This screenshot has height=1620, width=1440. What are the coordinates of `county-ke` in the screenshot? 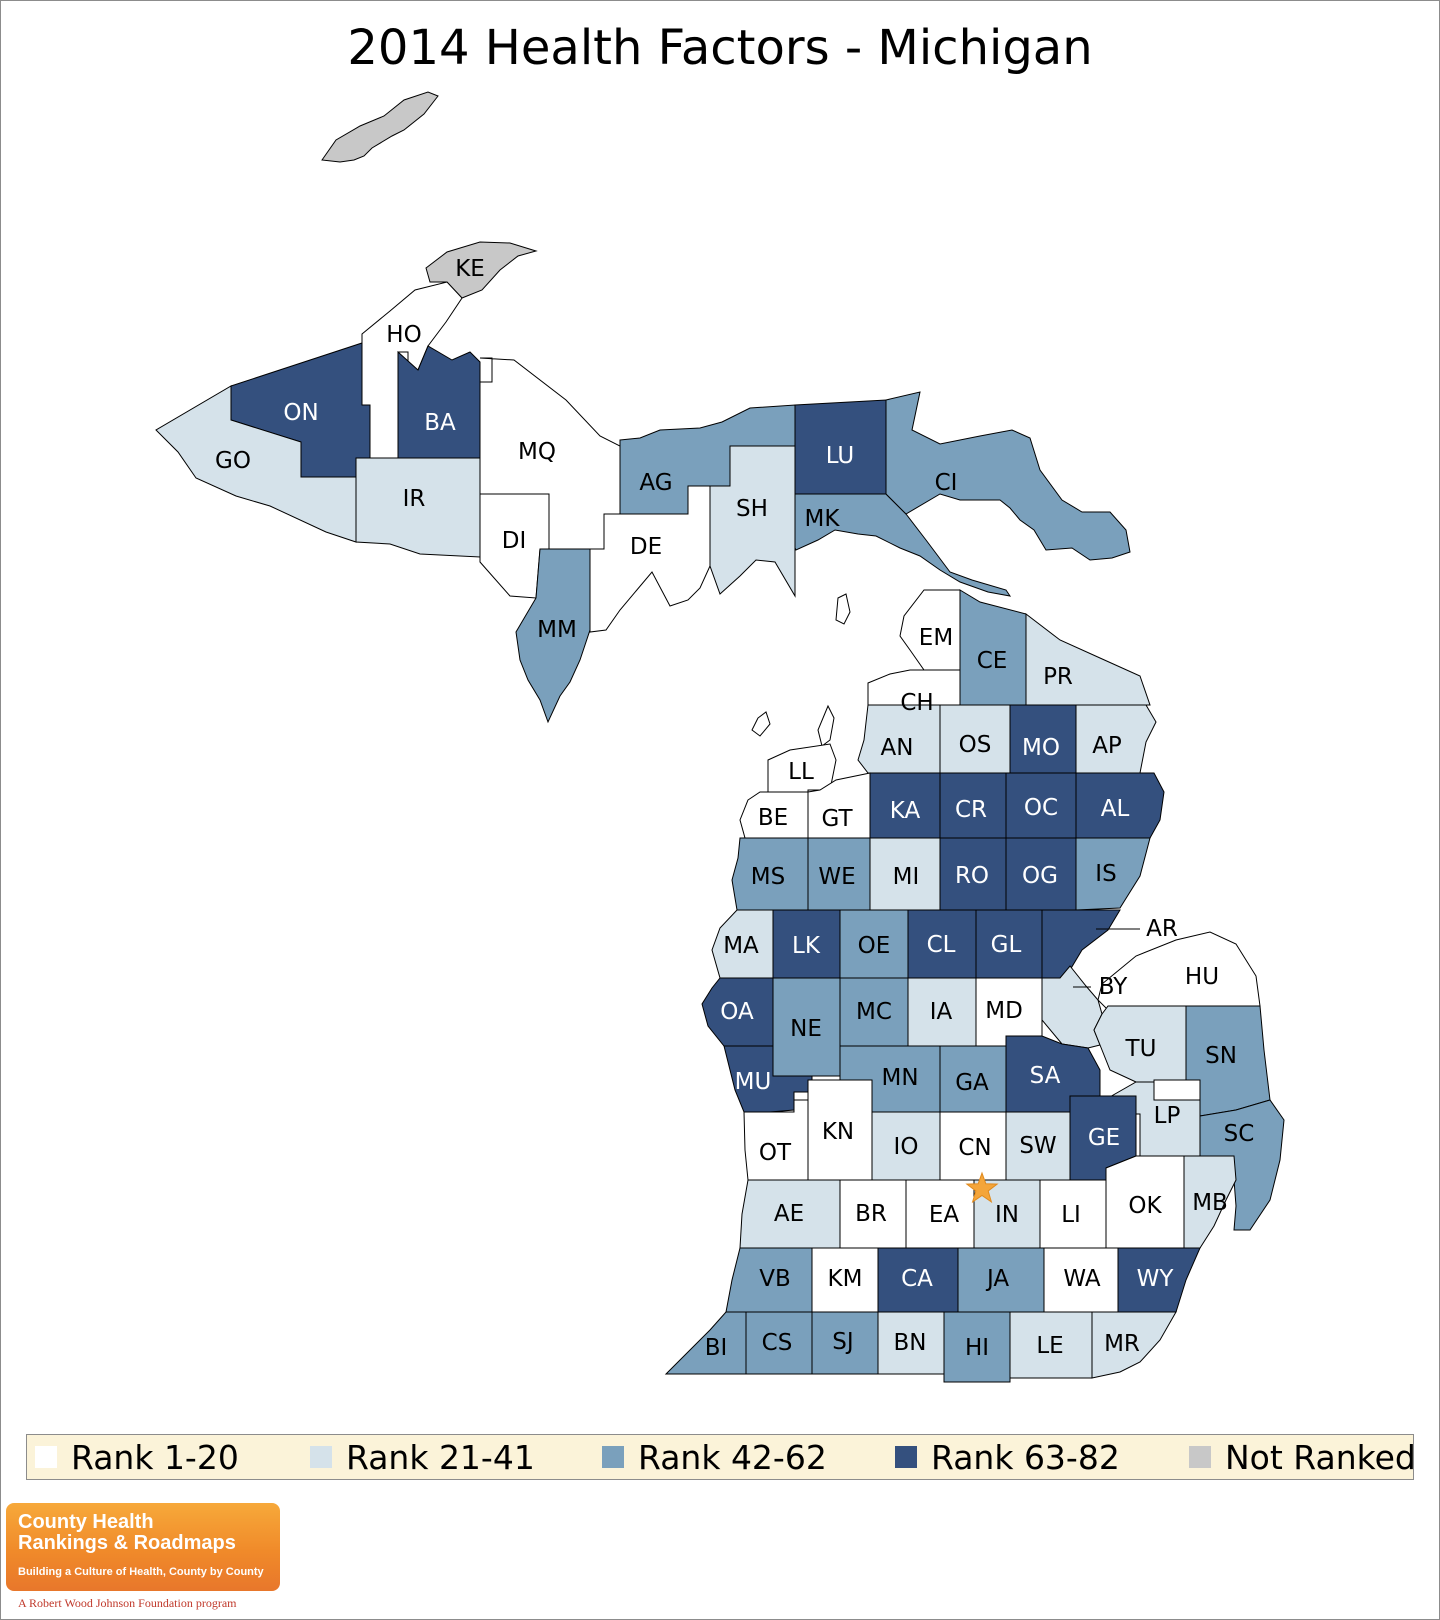 It's located at (481, 270).